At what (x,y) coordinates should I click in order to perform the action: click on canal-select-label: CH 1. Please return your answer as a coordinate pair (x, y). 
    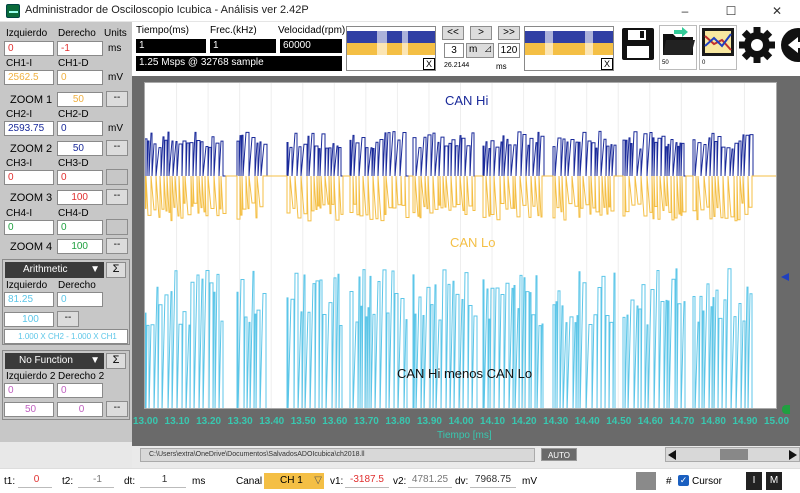
    Looking at the image, I should click on (291, 480).